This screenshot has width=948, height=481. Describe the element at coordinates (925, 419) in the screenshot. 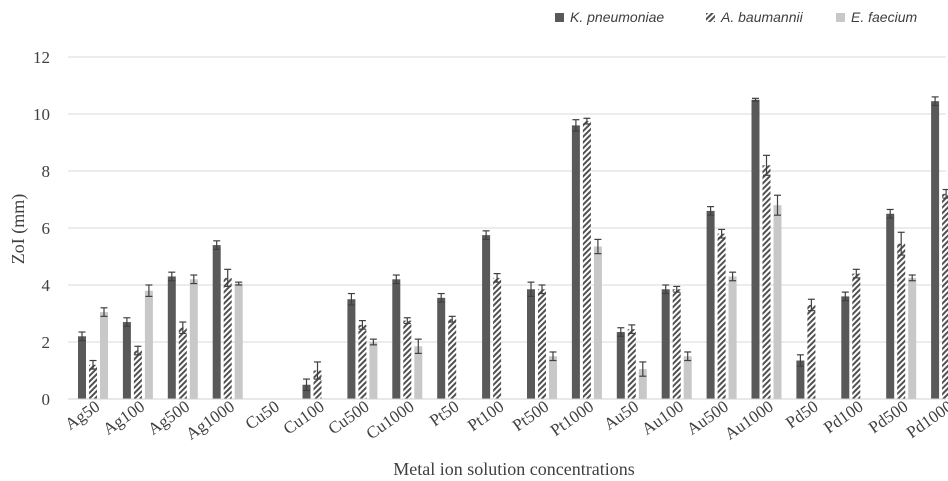

I see `x-tick-label: Pd1000` at that location.